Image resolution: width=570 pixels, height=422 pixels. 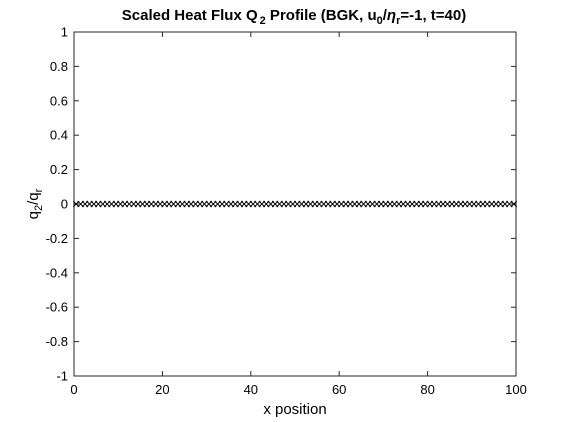 I want to click on ylabel-sub-r: r, so click(x=39, y=190).